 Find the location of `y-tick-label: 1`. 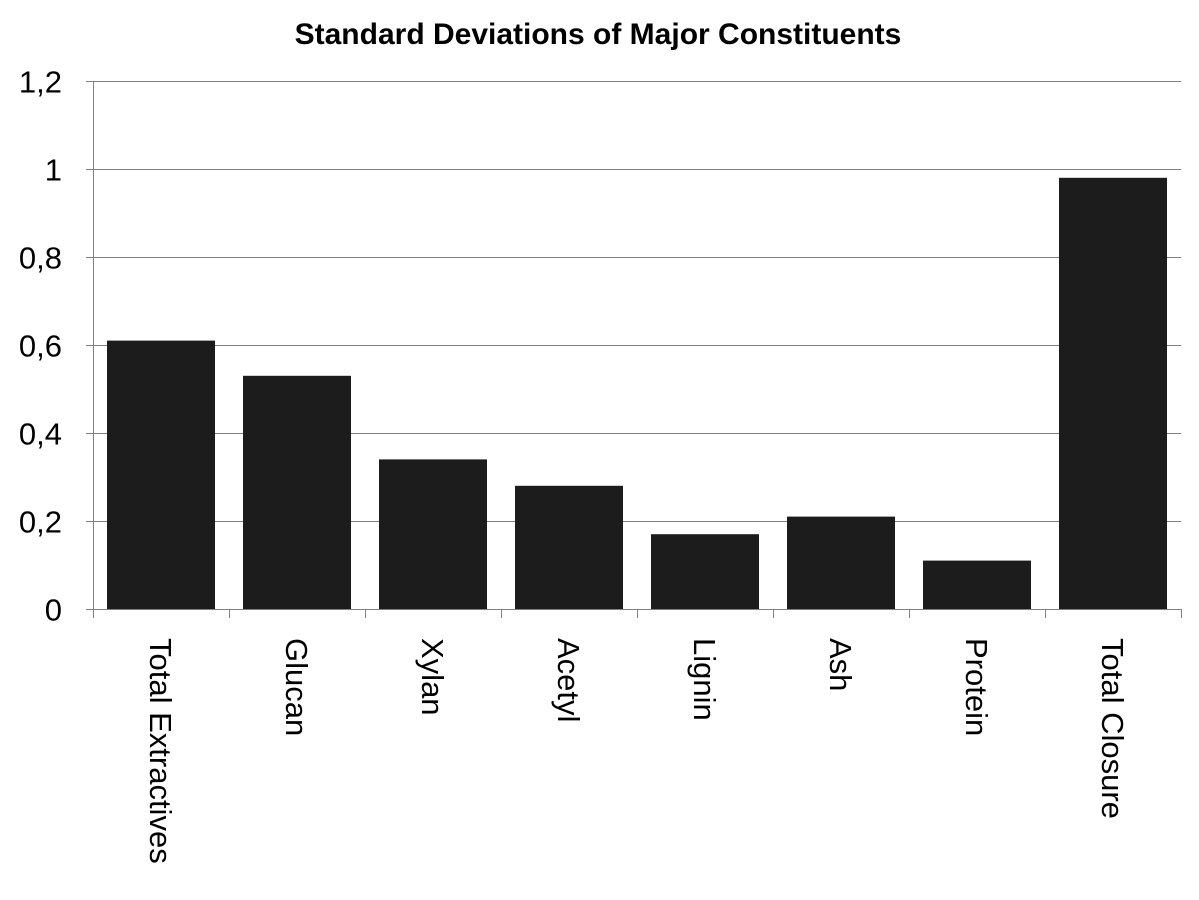

y-tick-label: 1 is located at coordinates (53, 170).